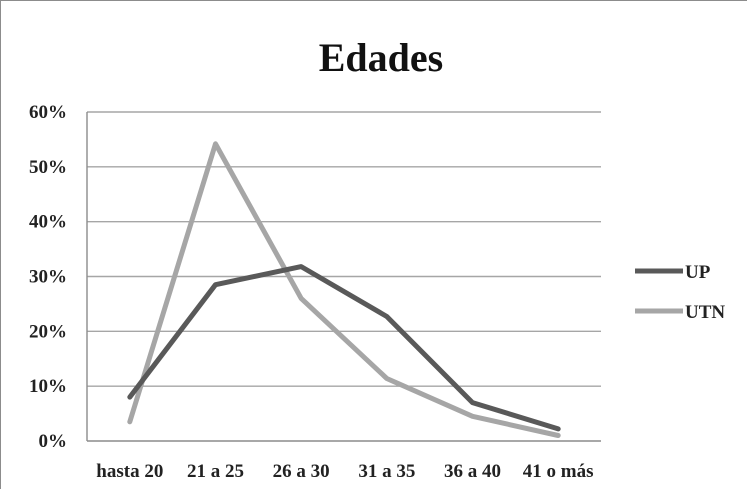 The image size is (748, 494). What do you see at coordinates (48, 331) in the screenshot?
I see `y-tick-label: 20%` at bounding box center [48, 331].